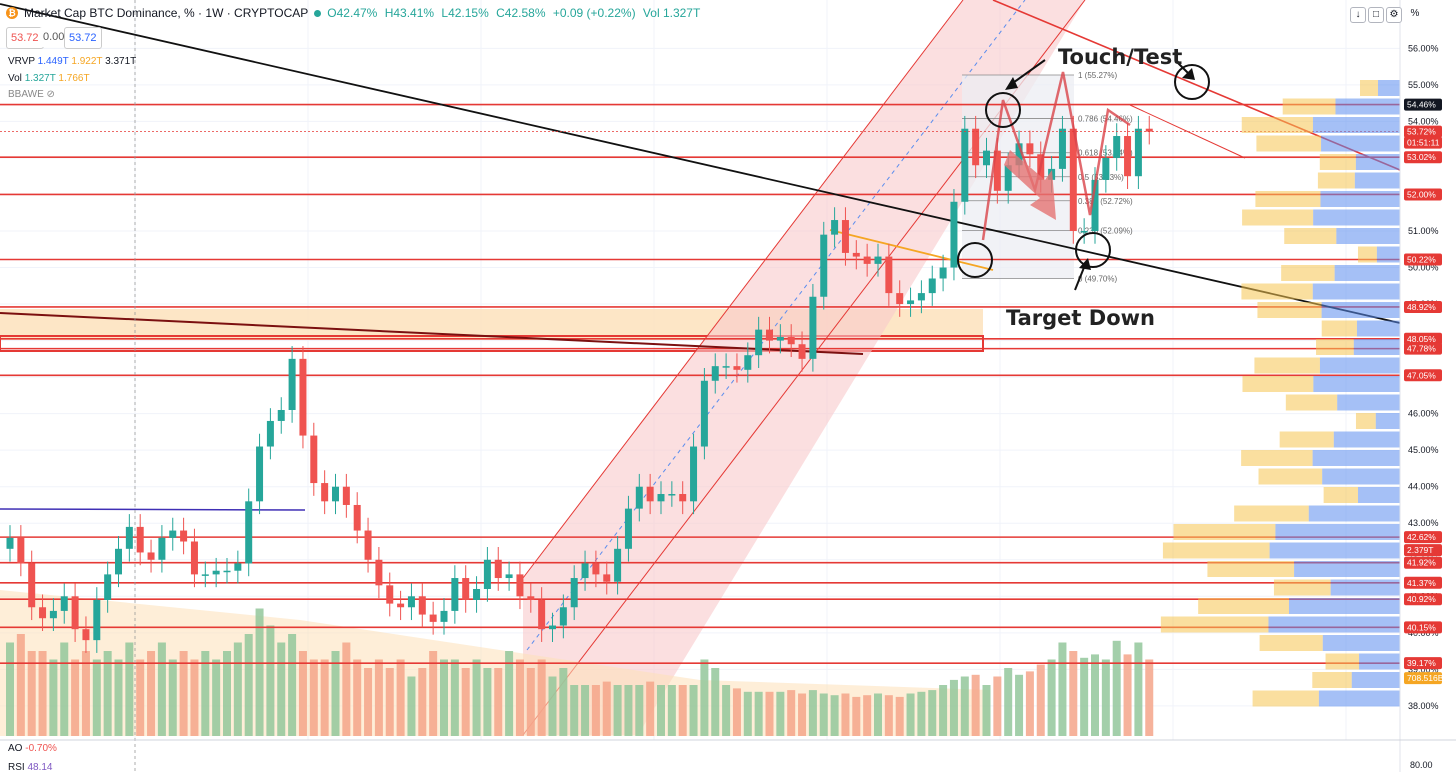 The height and width of the screenshot is (773, 1456). I want to click on axis-tick-label: 39.00%, so click(1423, 669).